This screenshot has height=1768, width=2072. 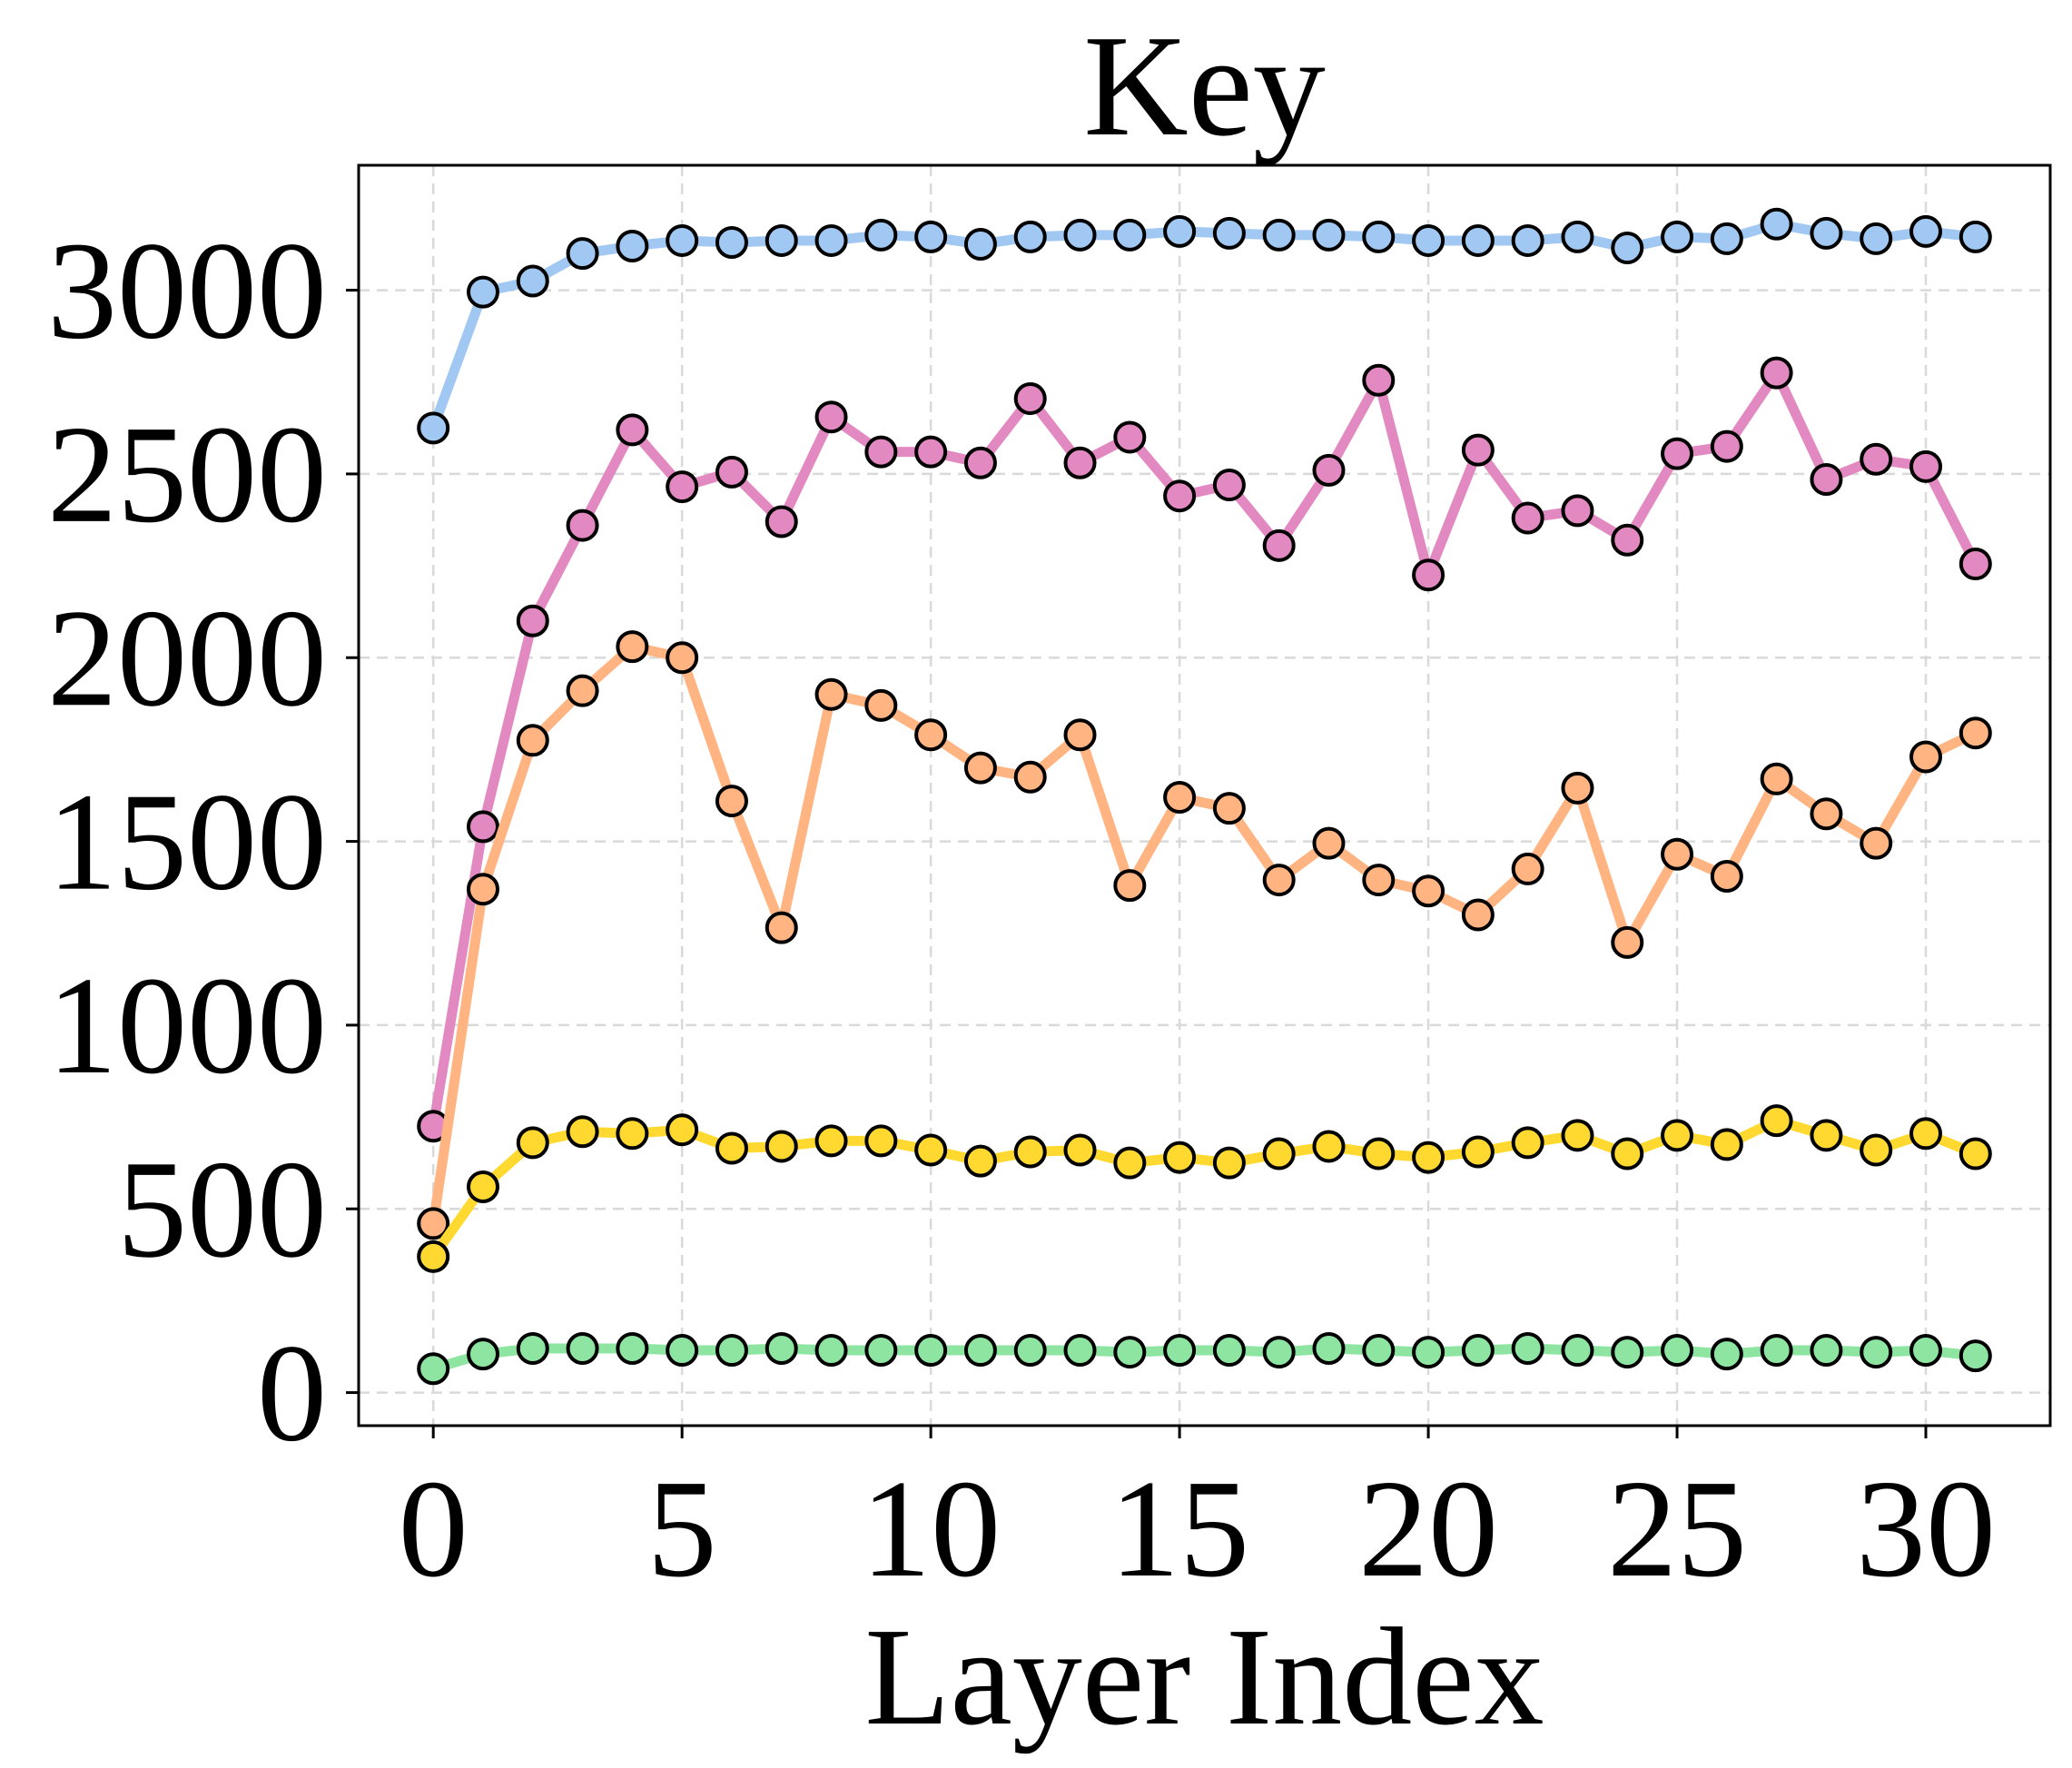 What do you see at coordinates (1197, 1516) in the screenshot?
I see `x-axis: 0 5 10 15 20 25 30` at bounding box center [1197, 1516].